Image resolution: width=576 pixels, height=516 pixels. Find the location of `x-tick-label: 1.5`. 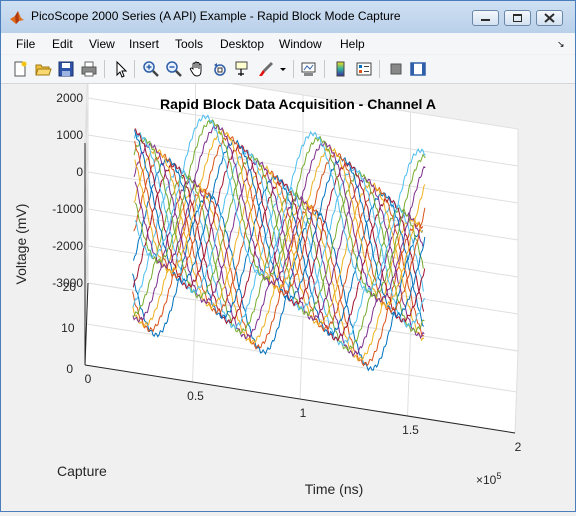

x-tick-label: 1.5 is located at coordinates (410, 430).